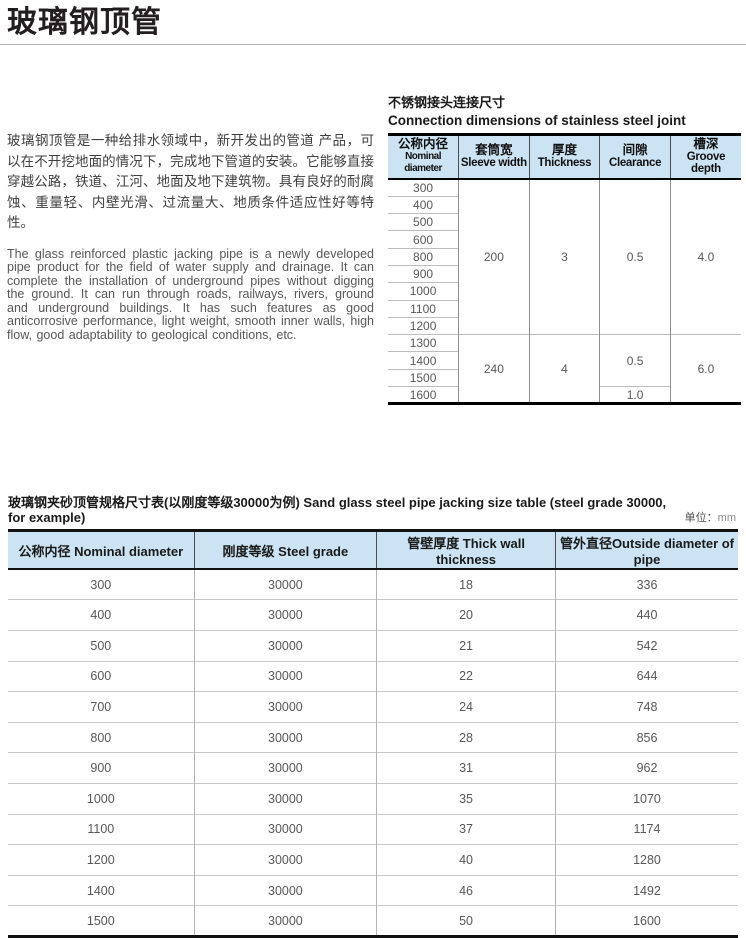 Image resolution: width=746 pixels, height=938 pixels. I want to click on cell-outside-diameter: 1174, so click(646, 829).